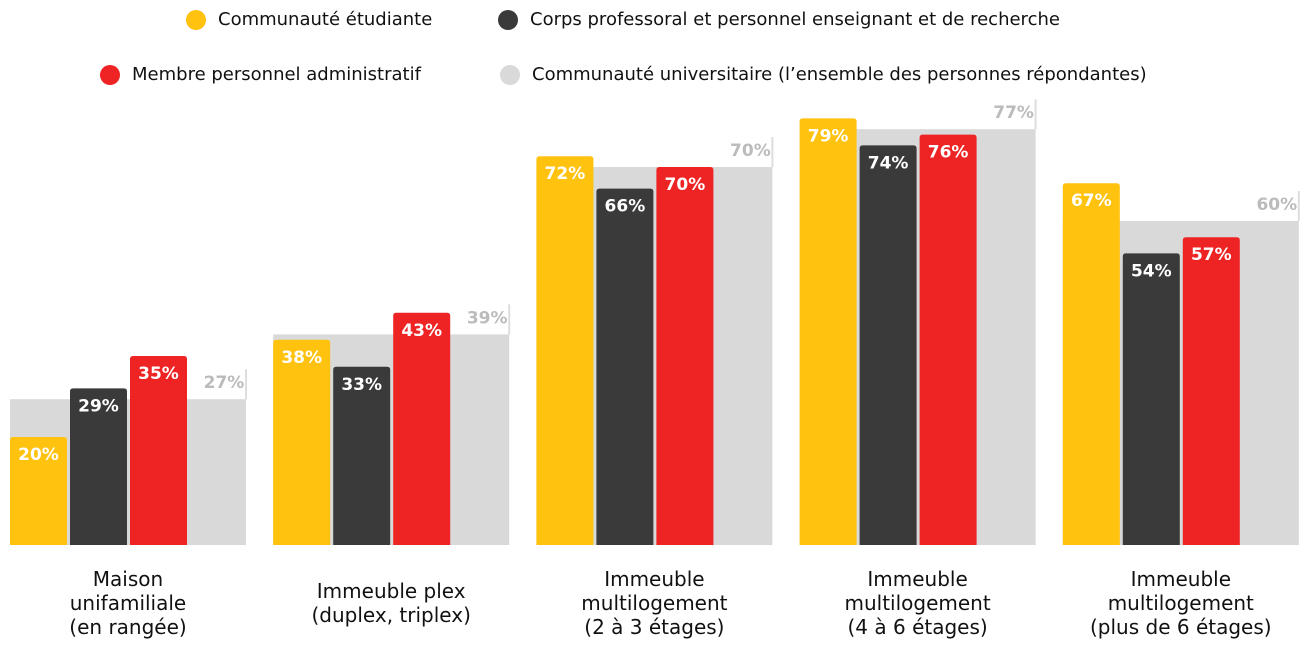  I want to click on value-label: 20%, so click(38, 455).